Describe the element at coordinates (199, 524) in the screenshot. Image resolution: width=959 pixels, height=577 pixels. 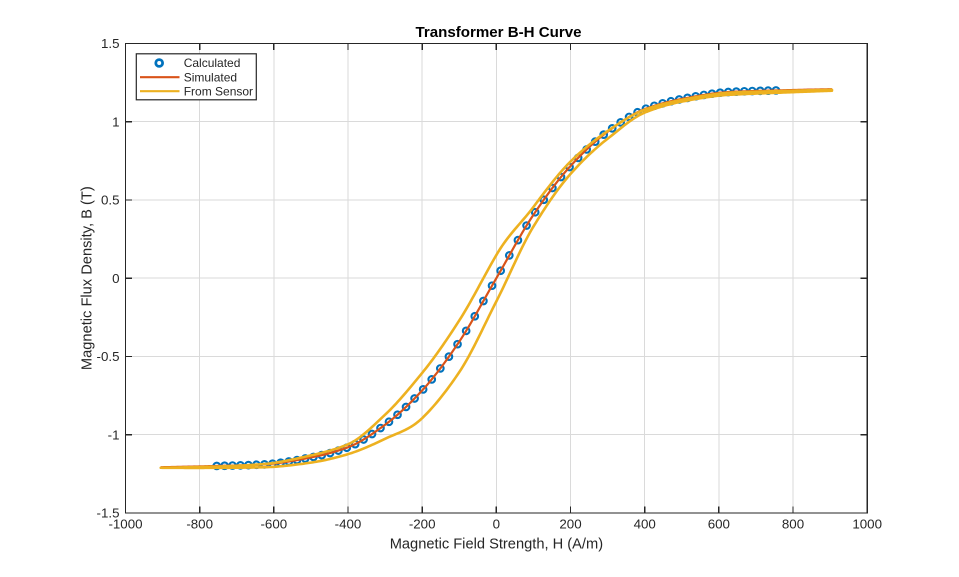
I see `svg-text: -800` at that location.